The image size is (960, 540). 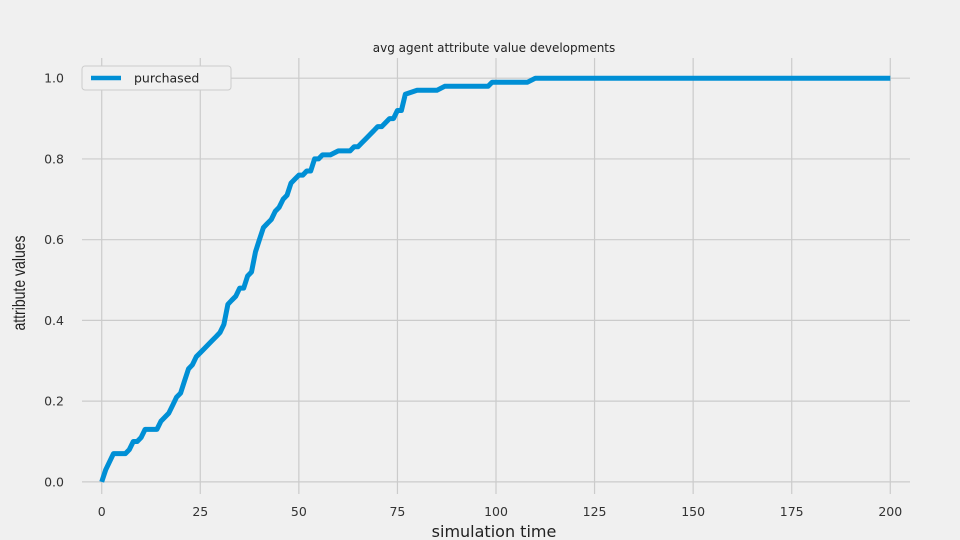 What do you see at coordinates (693, 511) in the screenshot?
I see `x-tick-label: 150` at bounding box center [693, 511].